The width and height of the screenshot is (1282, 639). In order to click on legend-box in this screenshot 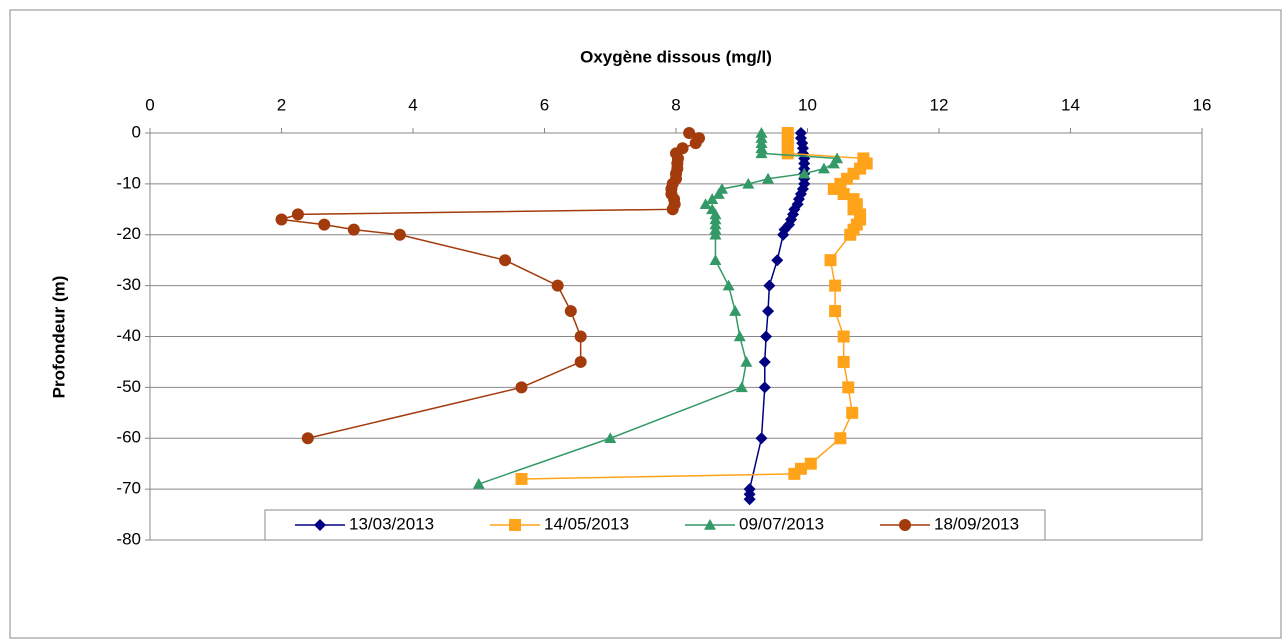, I will do `click(655, 525)`.